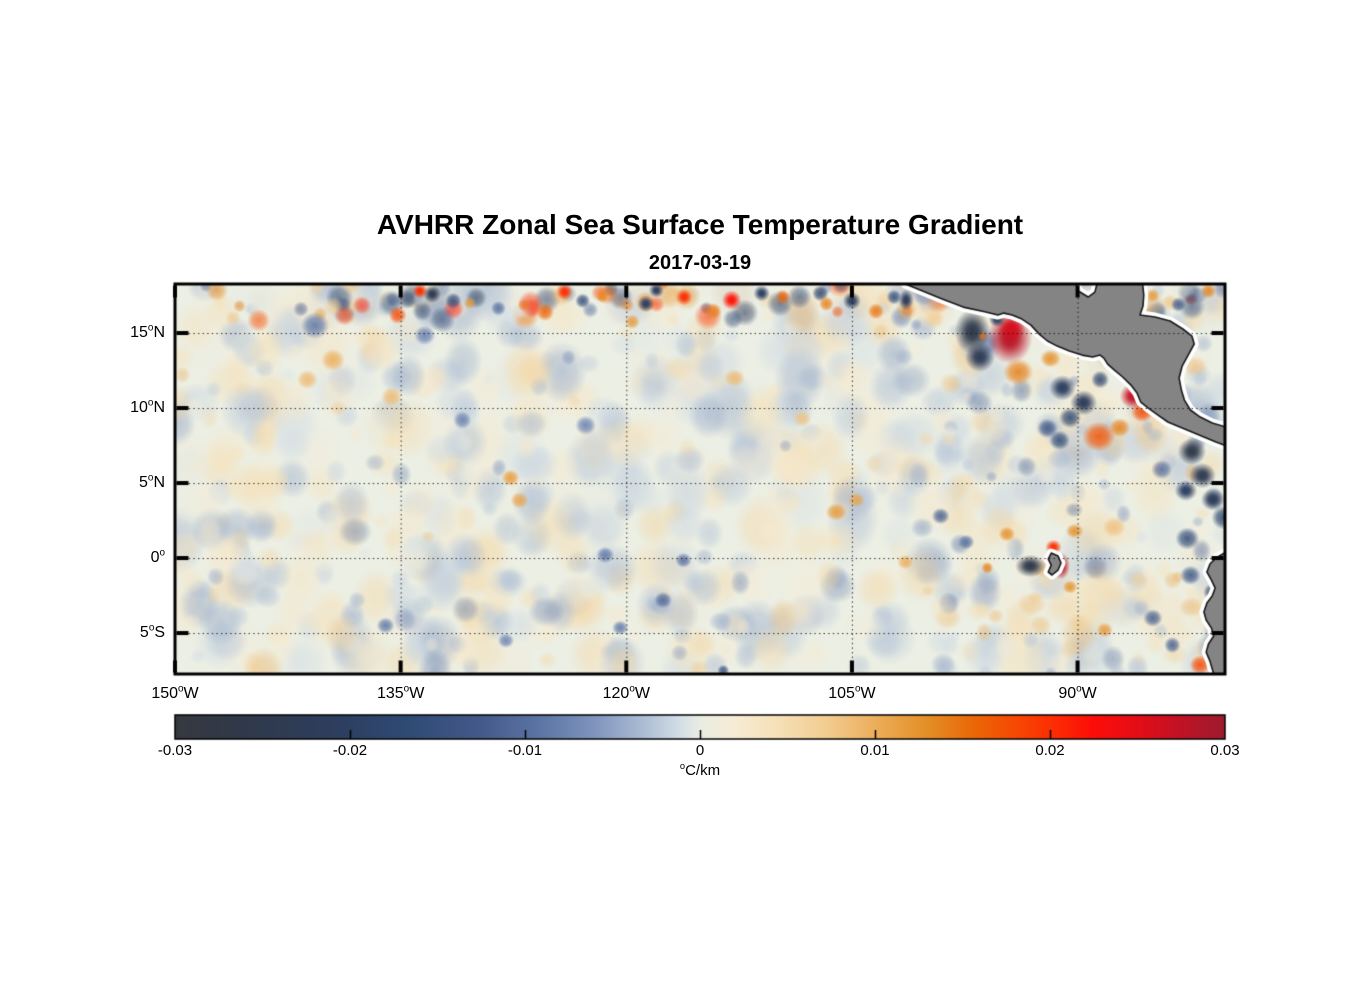 This screenshot has width=1356, height=1000. What do you see at coordinates (700, 750) in the screenshot?
I see `colorbar-tick-label-3: 0` at bounding box center [700, 750].